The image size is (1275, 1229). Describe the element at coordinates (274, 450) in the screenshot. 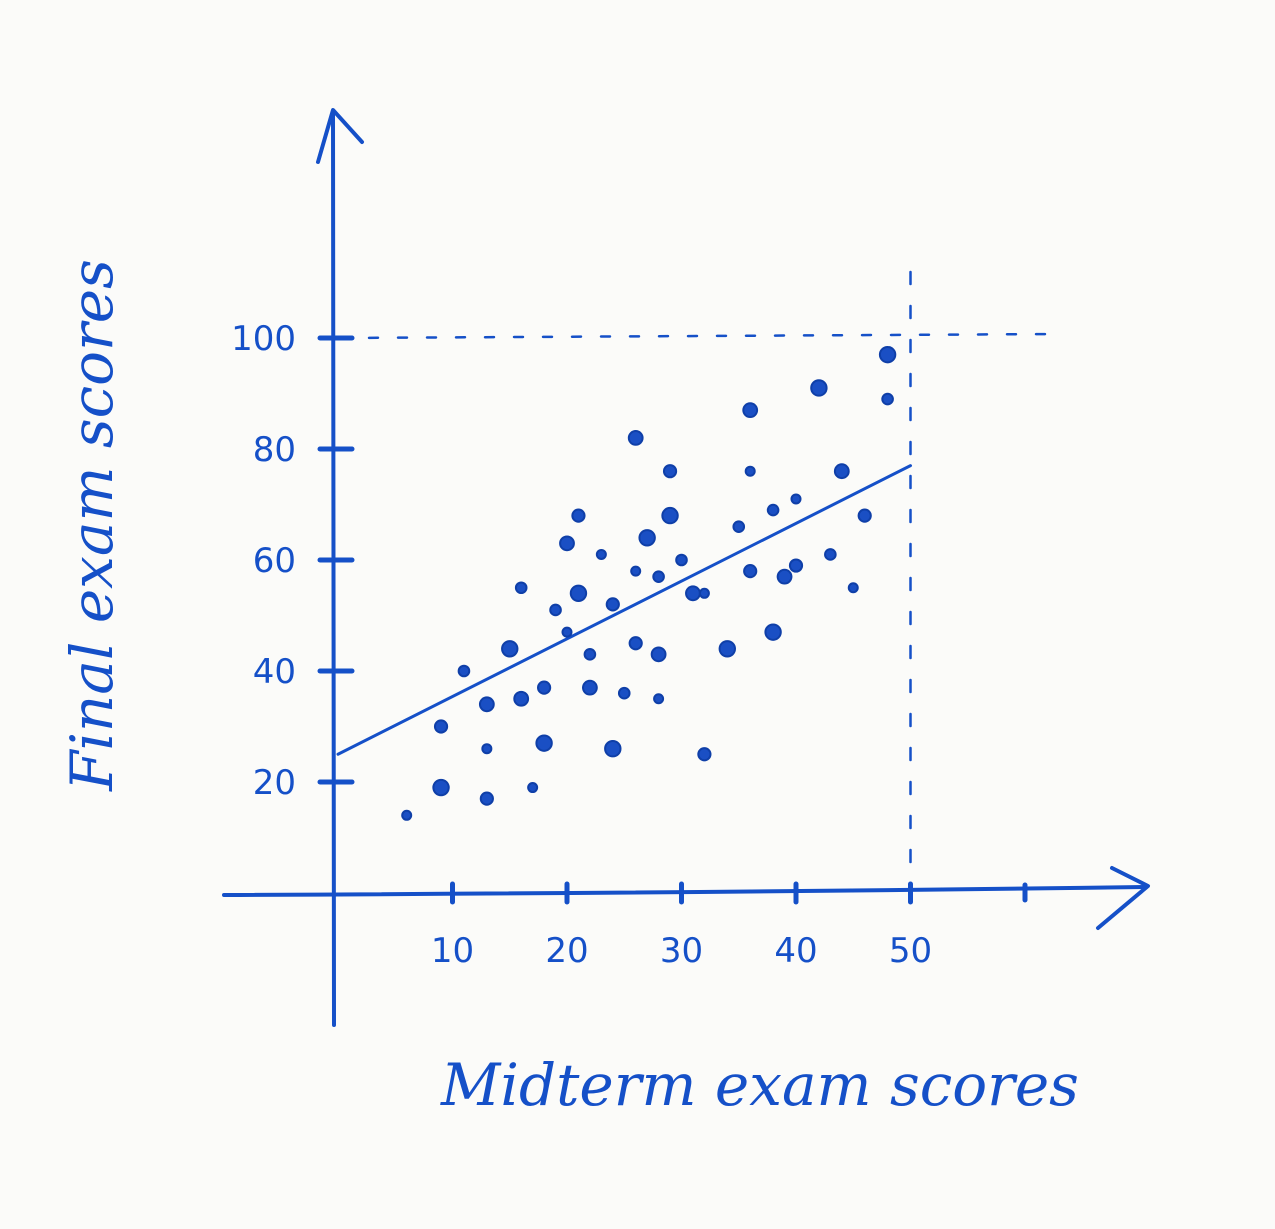

I see `y-tick-label: 80` at that location.